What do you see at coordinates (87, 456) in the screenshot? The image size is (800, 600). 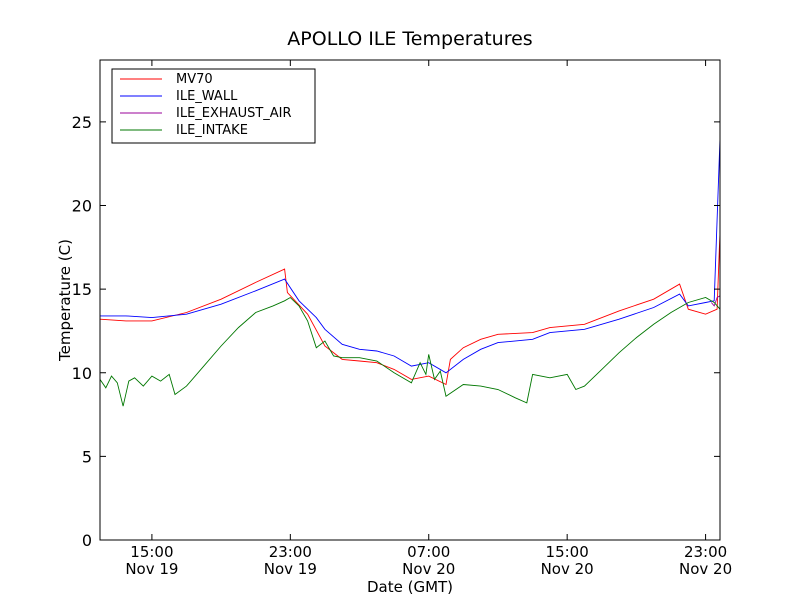 I see `y-tick-label: 5` at bounding box center [87, 456].